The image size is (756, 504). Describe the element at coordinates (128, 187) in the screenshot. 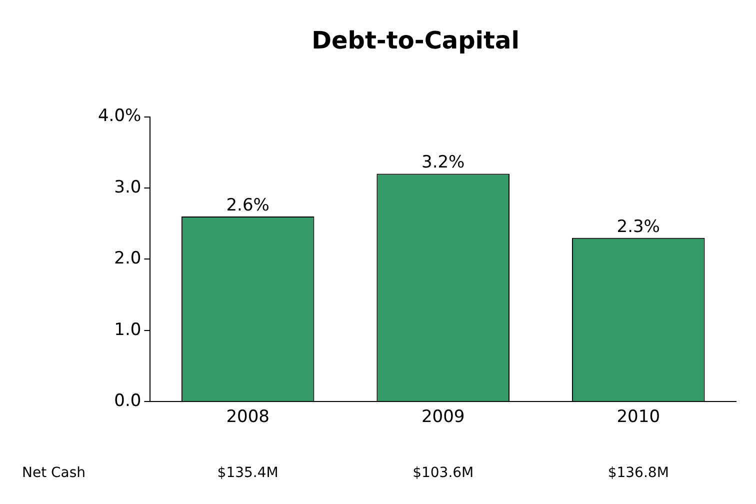

I see `y-tick-label: 3.0` at that location.